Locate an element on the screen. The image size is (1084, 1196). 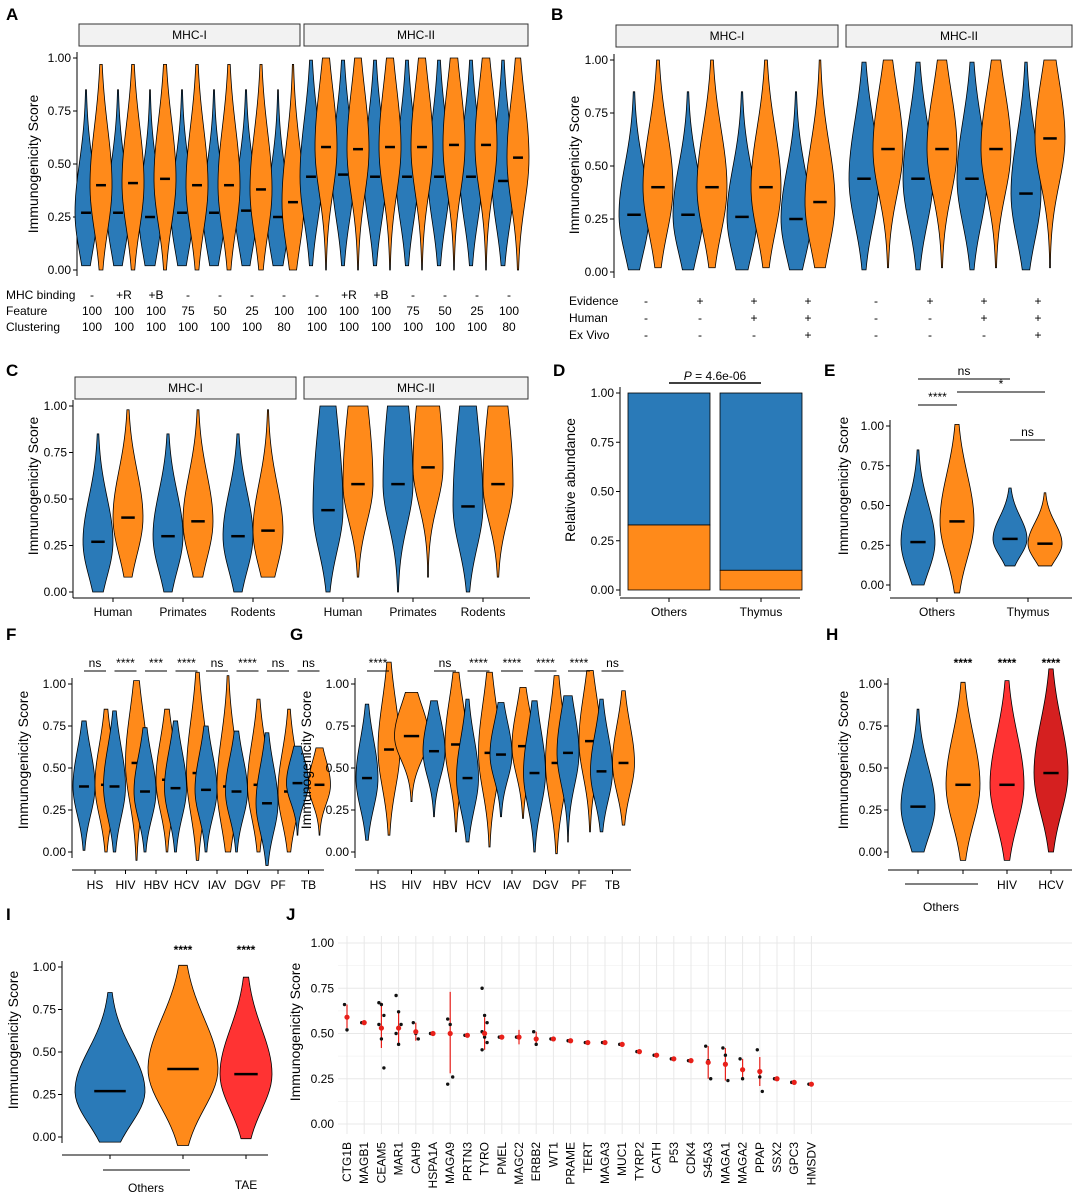
x-tick-label: HMSDV is located at coordinates (811, 1163).